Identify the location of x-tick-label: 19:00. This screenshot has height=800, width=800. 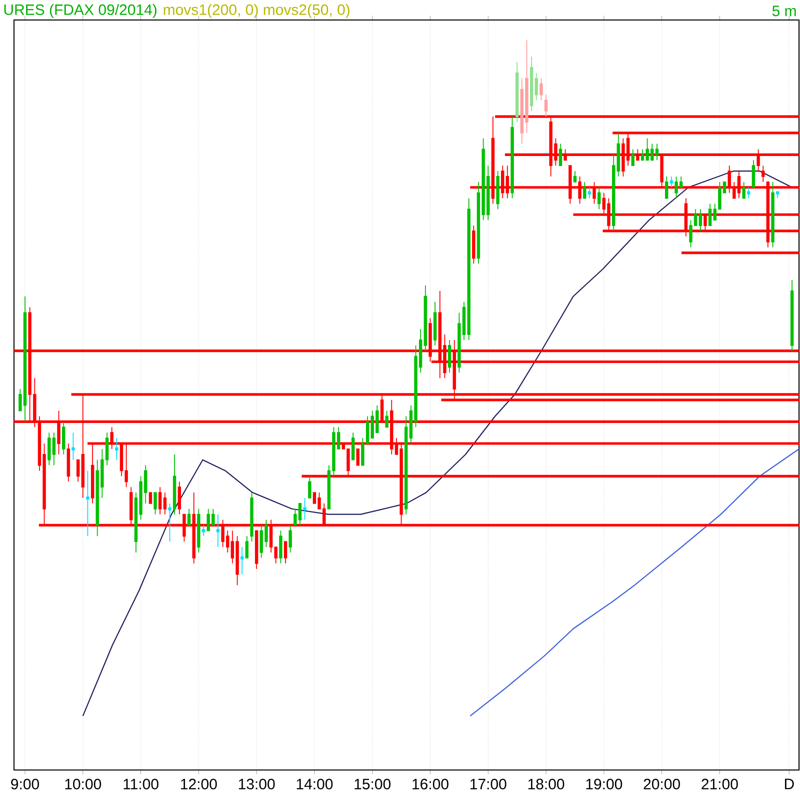
(604, 784).